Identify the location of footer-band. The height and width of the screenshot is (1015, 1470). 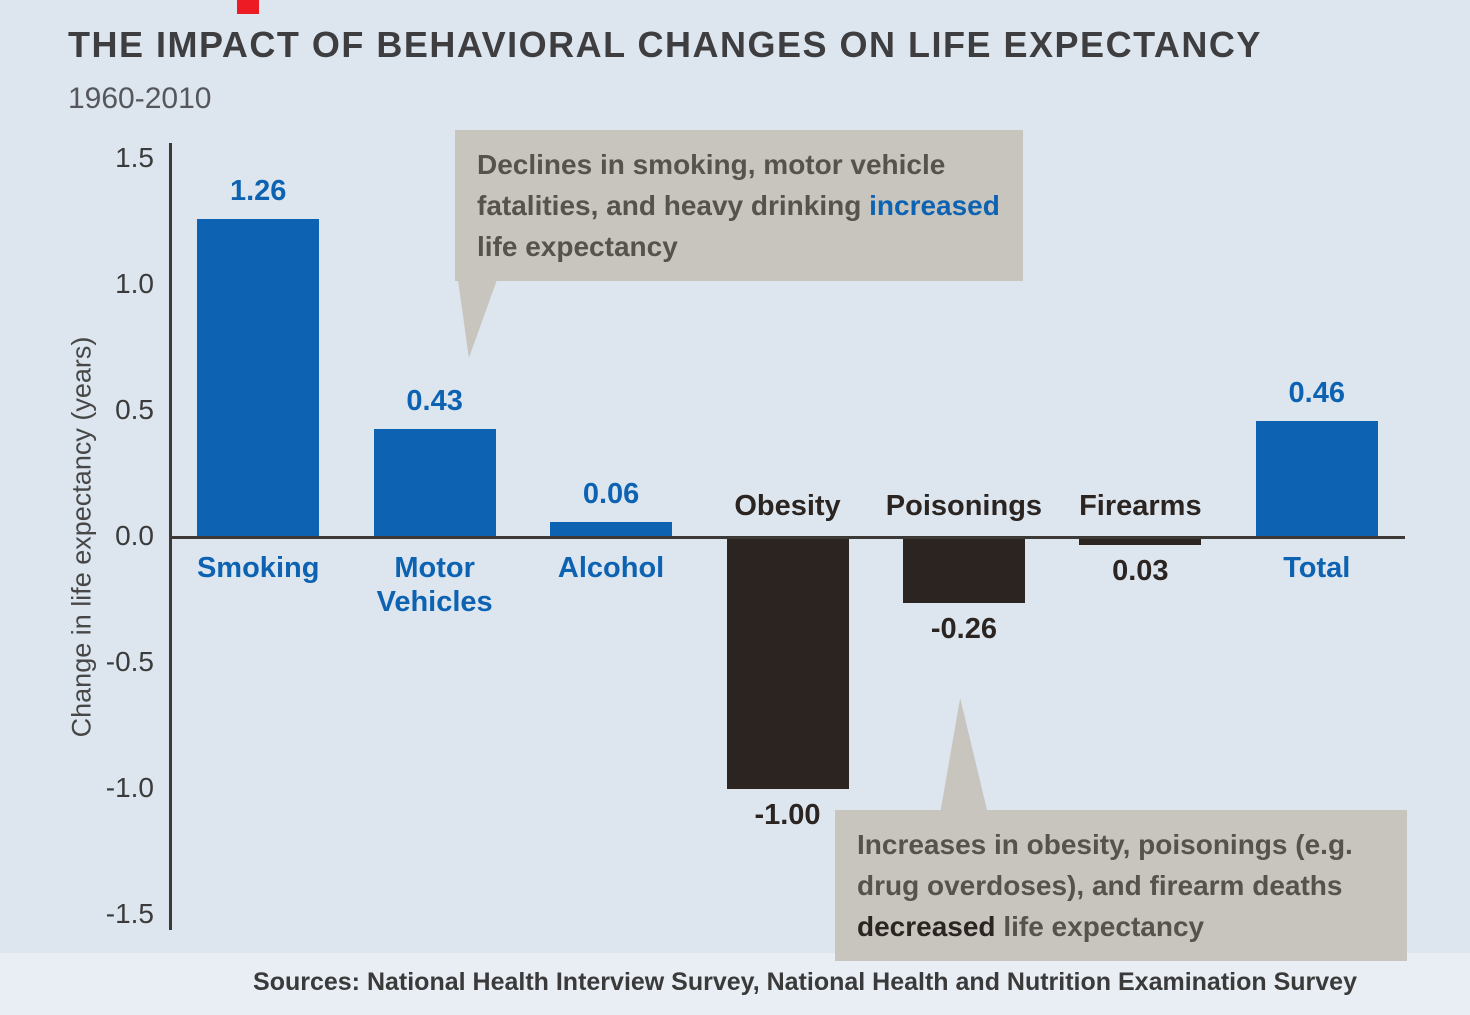
(735, 984).